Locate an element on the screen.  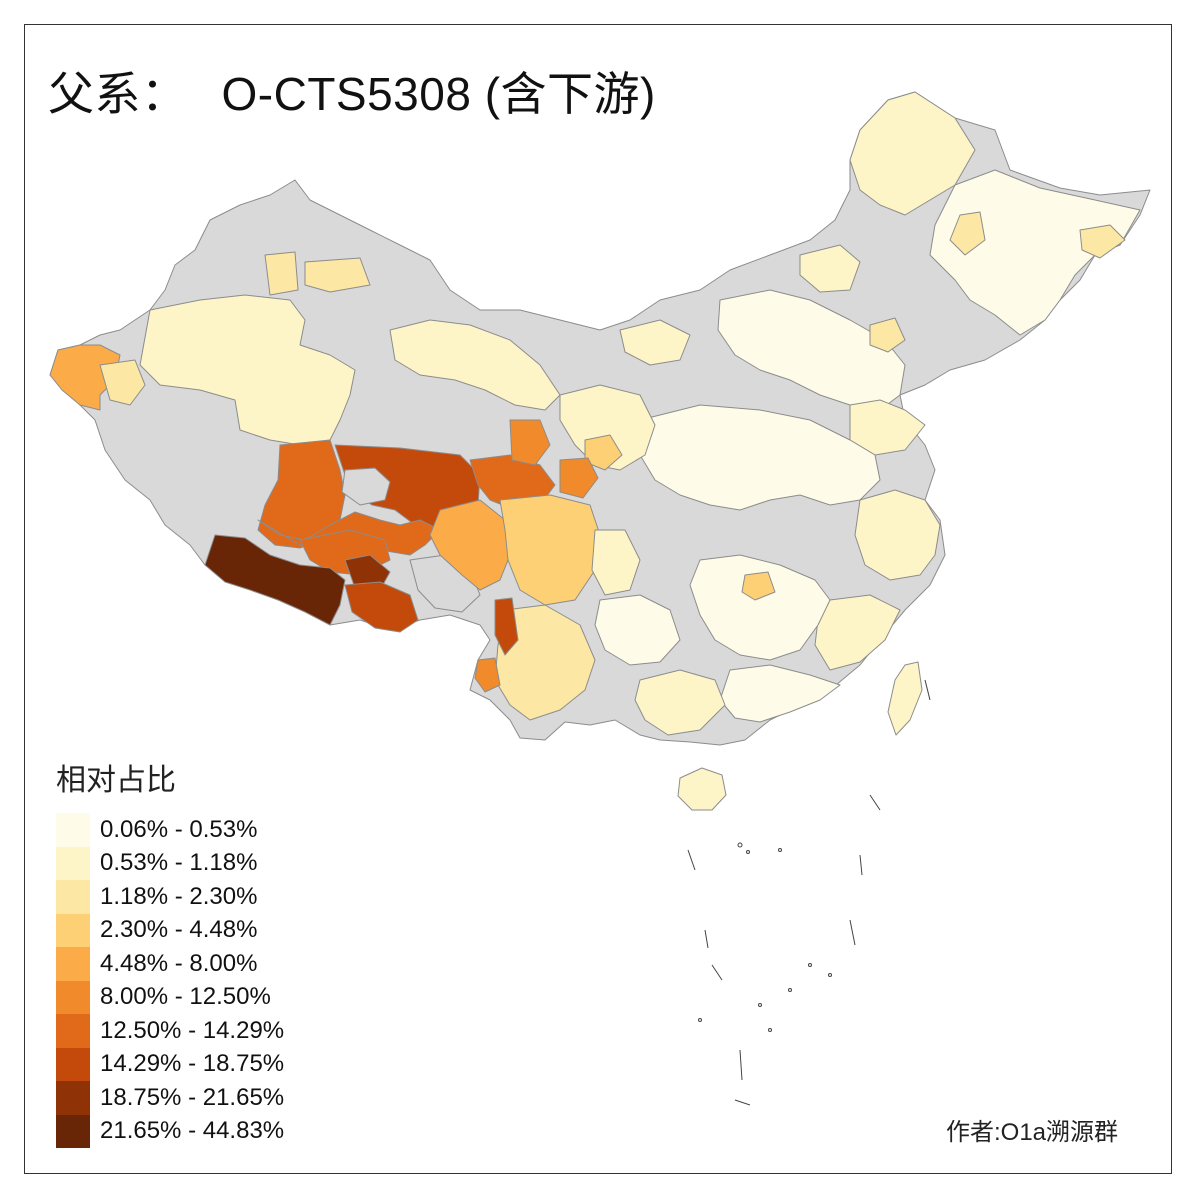
legend-label: 0.06% - 0.53% is located at coordinates (179, 829).